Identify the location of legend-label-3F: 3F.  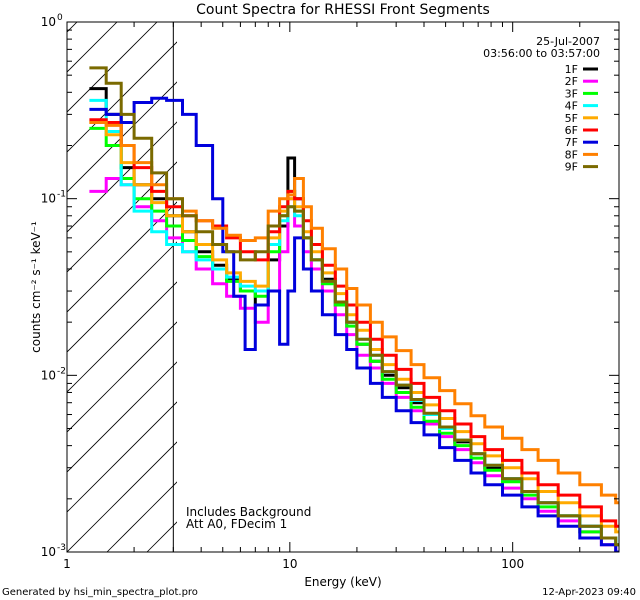
(571, 93).